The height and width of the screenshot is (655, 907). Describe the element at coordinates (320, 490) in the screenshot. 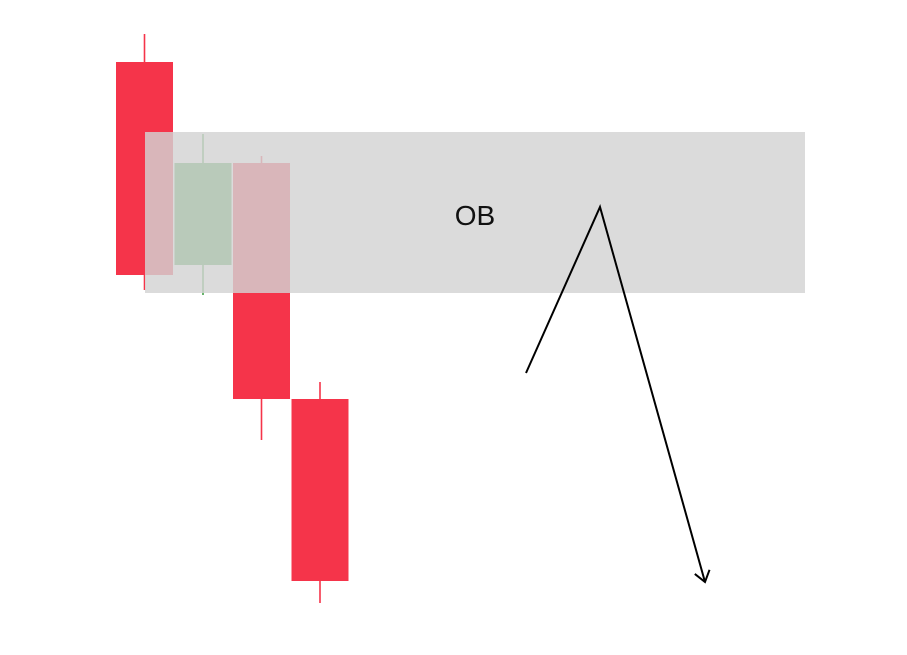

I see `candle-body` at that location.